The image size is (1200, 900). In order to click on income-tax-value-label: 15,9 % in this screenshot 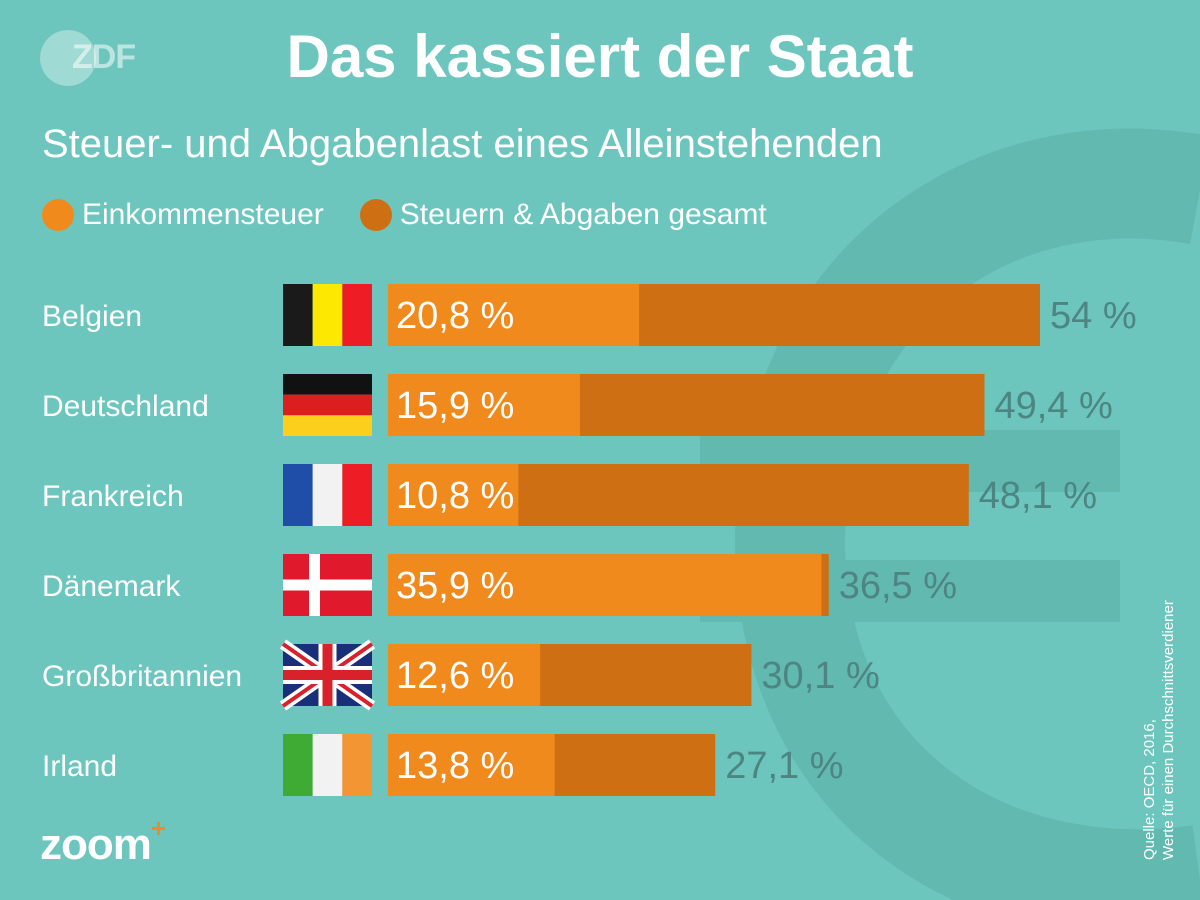, I will do `click(455, 406)`.